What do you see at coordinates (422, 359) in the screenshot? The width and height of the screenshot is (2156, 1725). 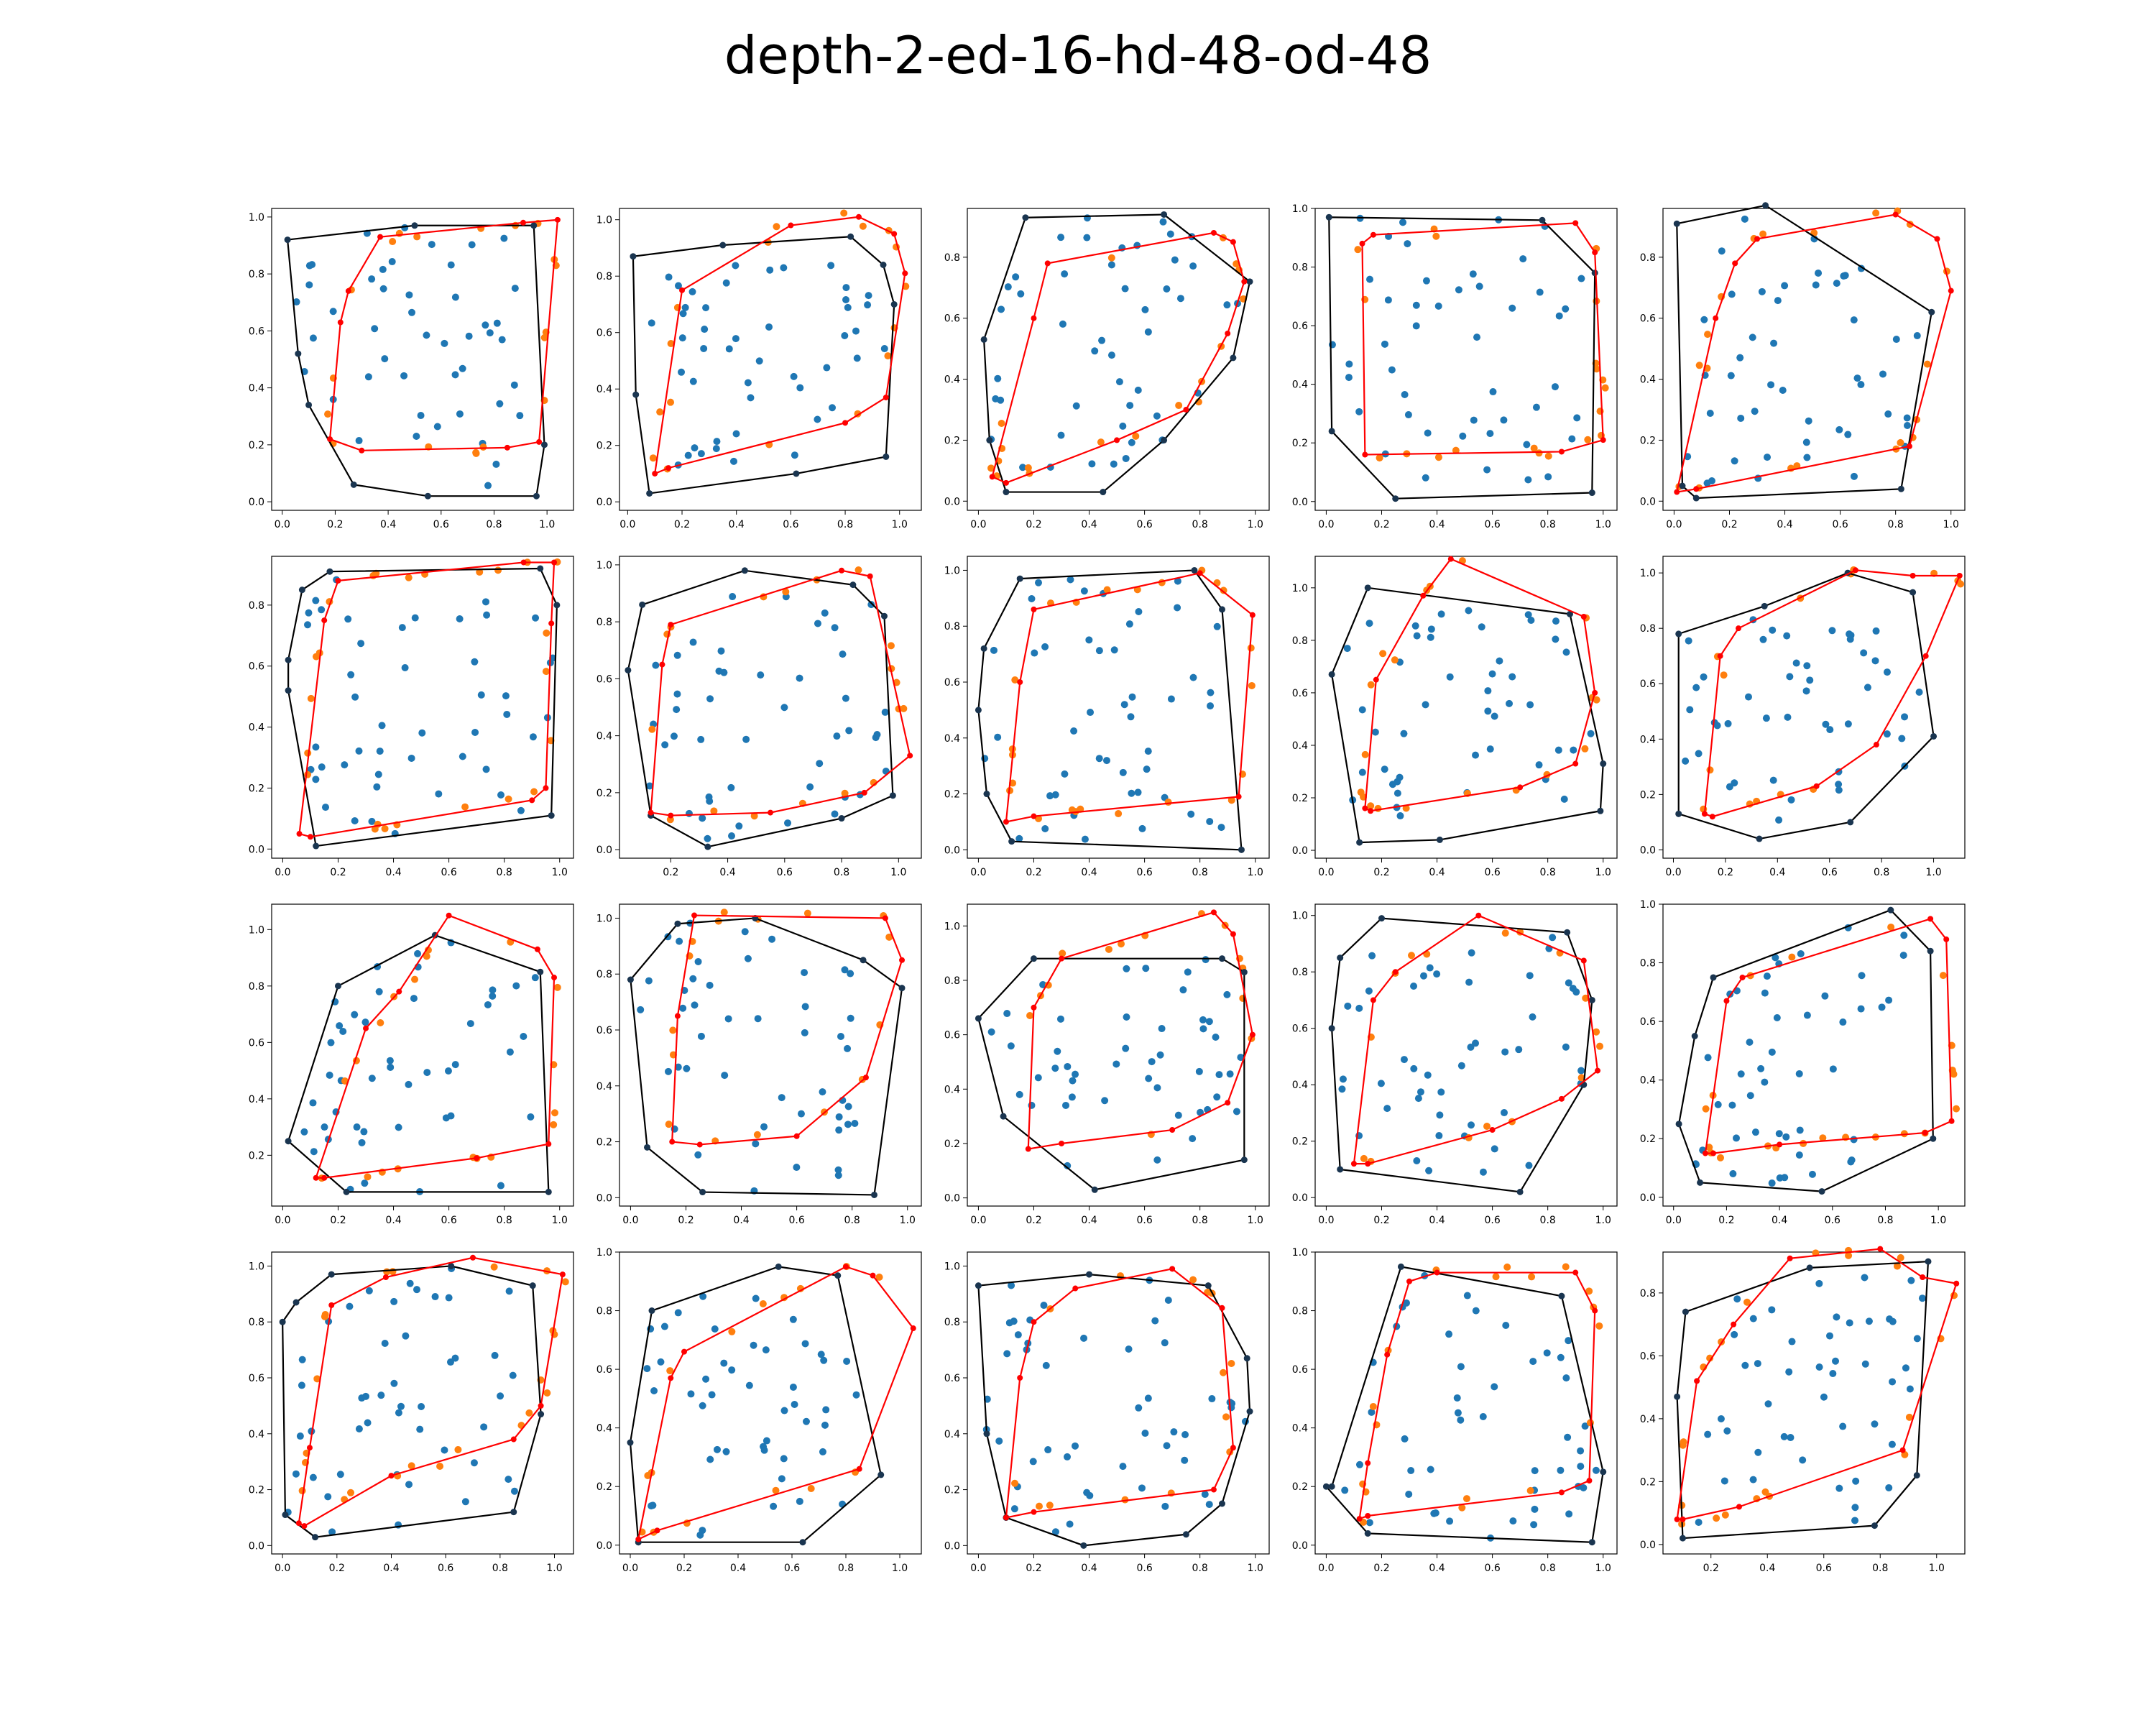 I see `axes-frame` at bounding box center [422, 359].